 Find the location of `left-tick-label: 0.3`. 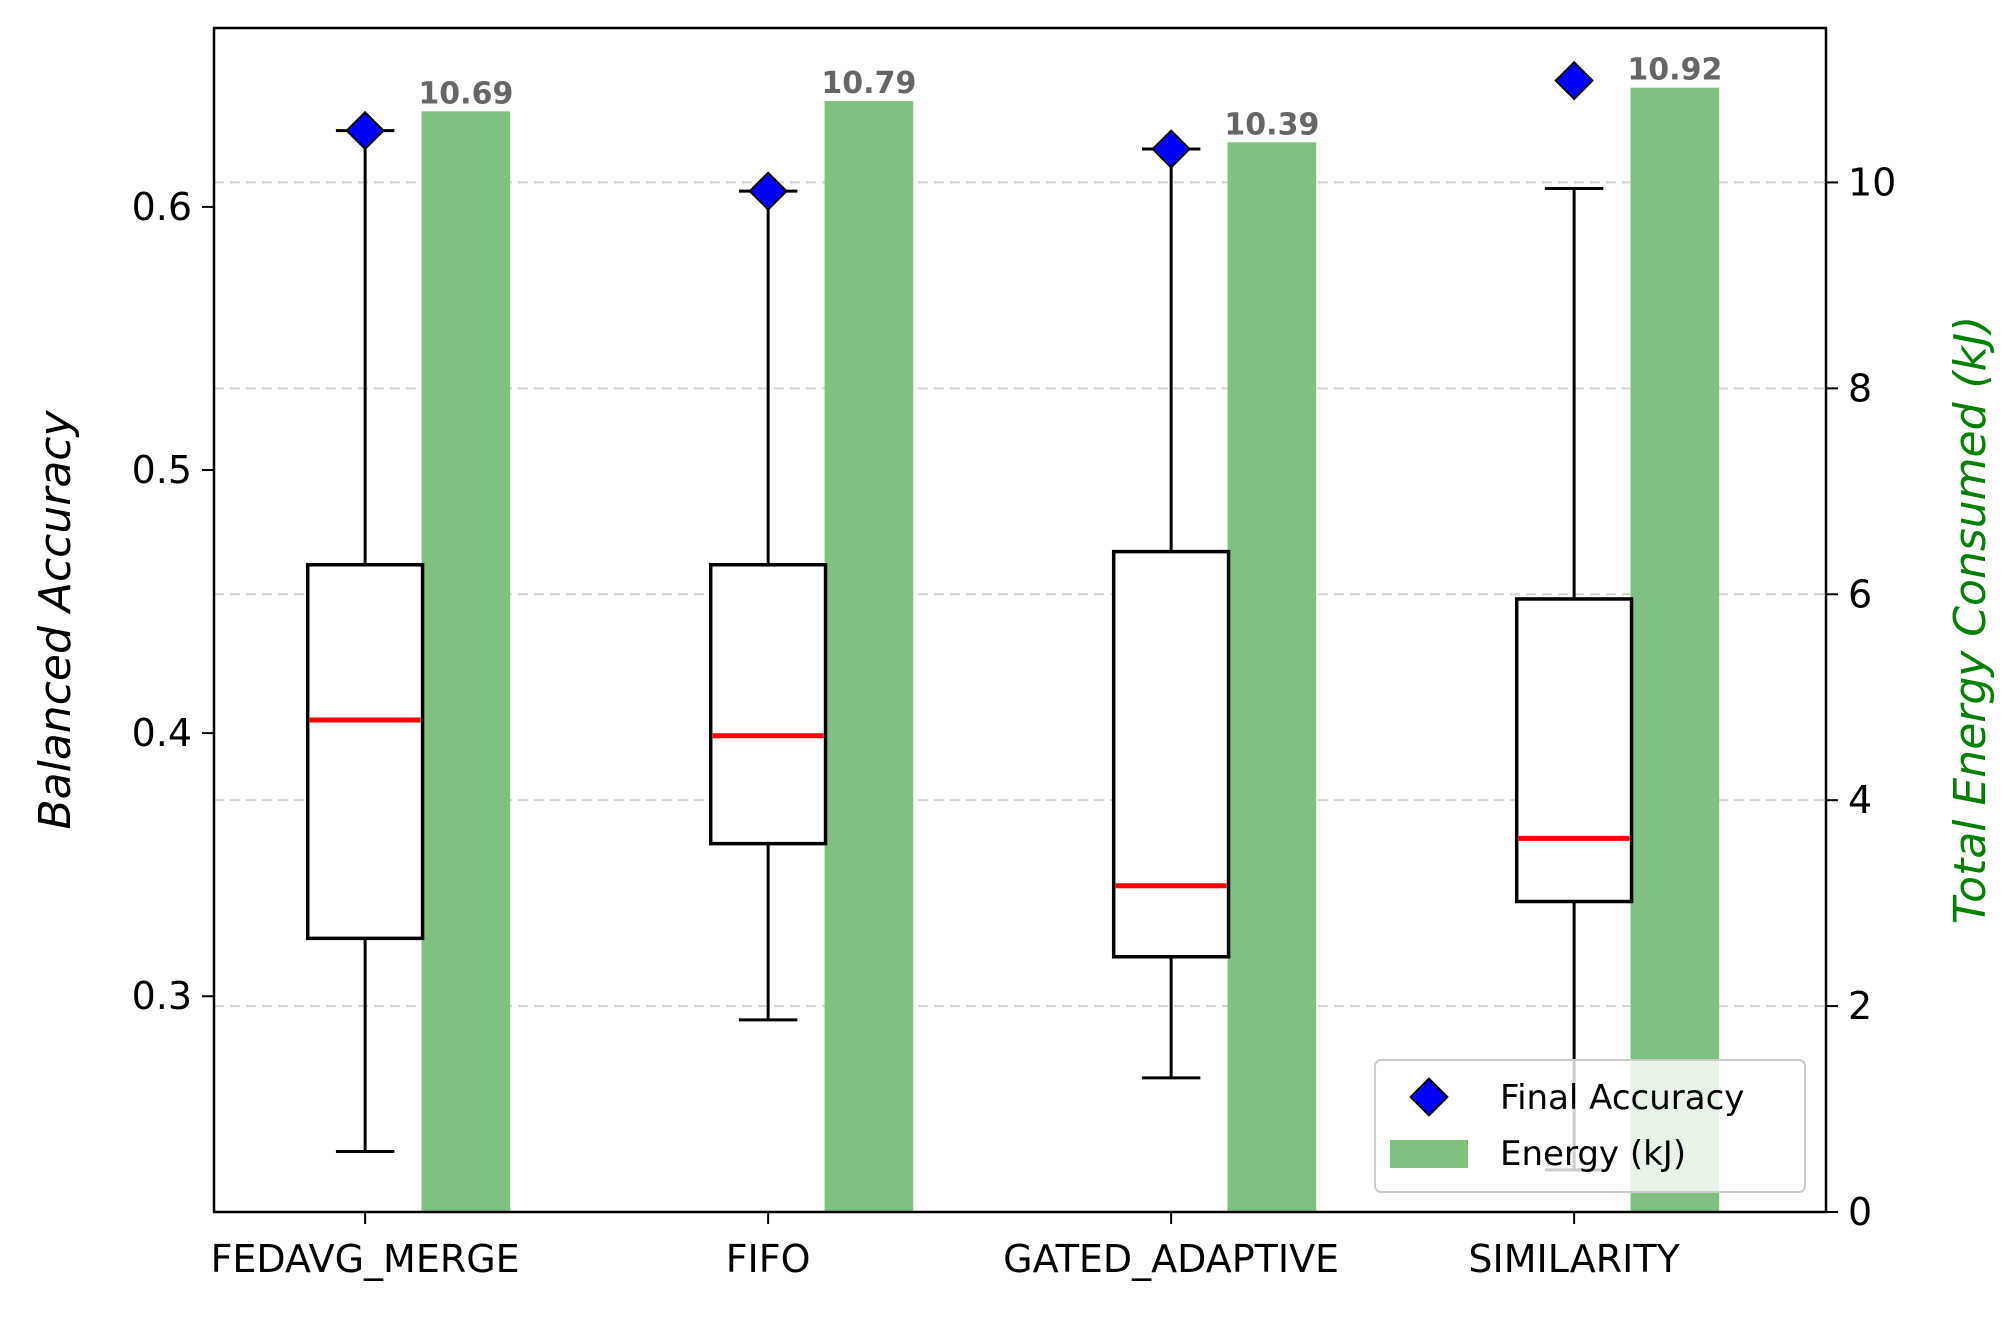

left-tick-label: 0.3 is located at coordinates (162, 996).